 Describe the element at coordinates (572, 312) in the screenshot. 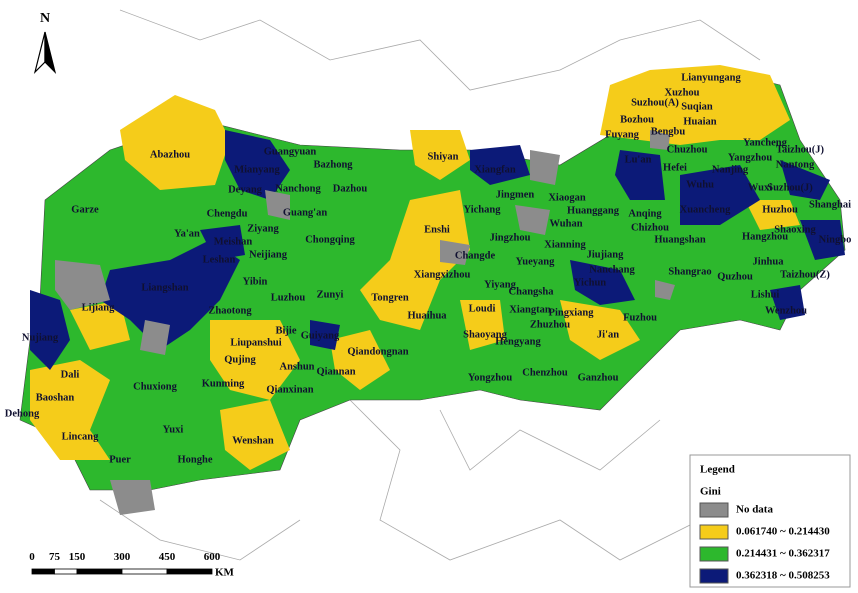

I see `city-label: Pingxiang` at that location.